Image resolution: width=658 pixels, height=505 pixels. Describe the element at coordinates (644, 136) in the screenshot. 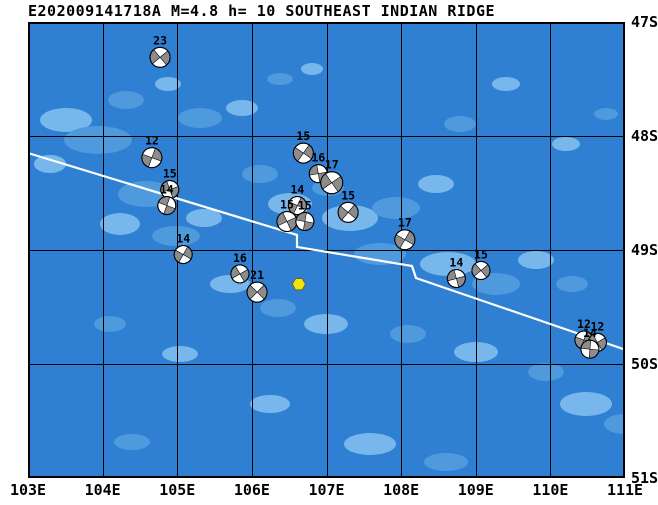

I see `y-tick-label: 48S` at that location.